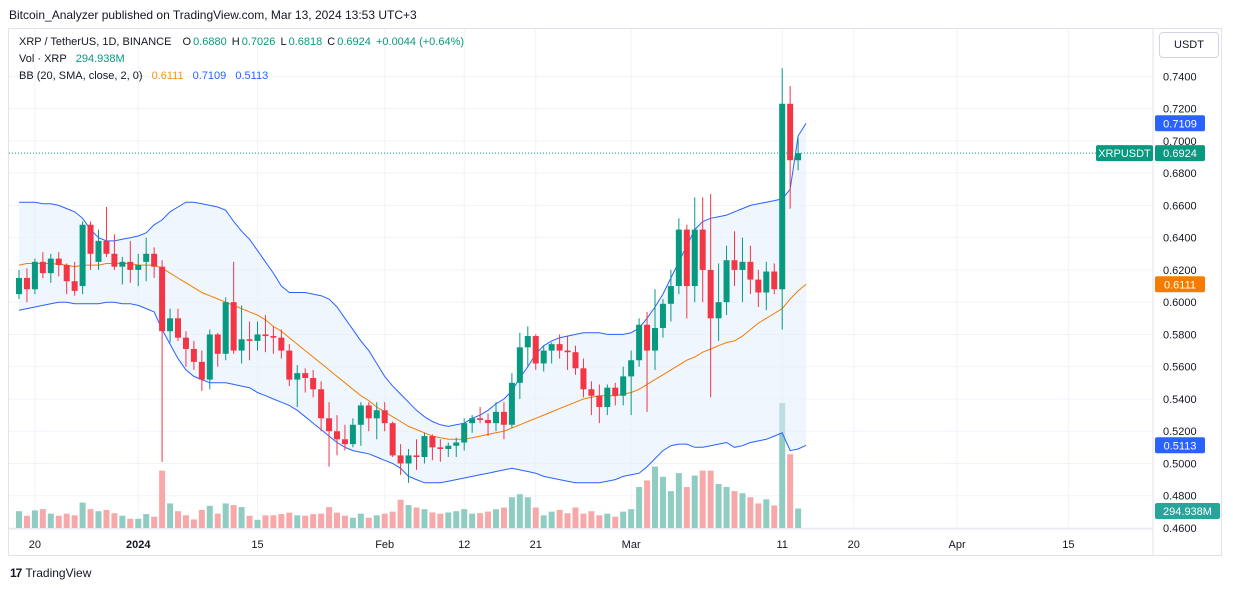 This screenshot has width=1233, height=592. I want to click on legend-h-label: H, so click(235, 42).